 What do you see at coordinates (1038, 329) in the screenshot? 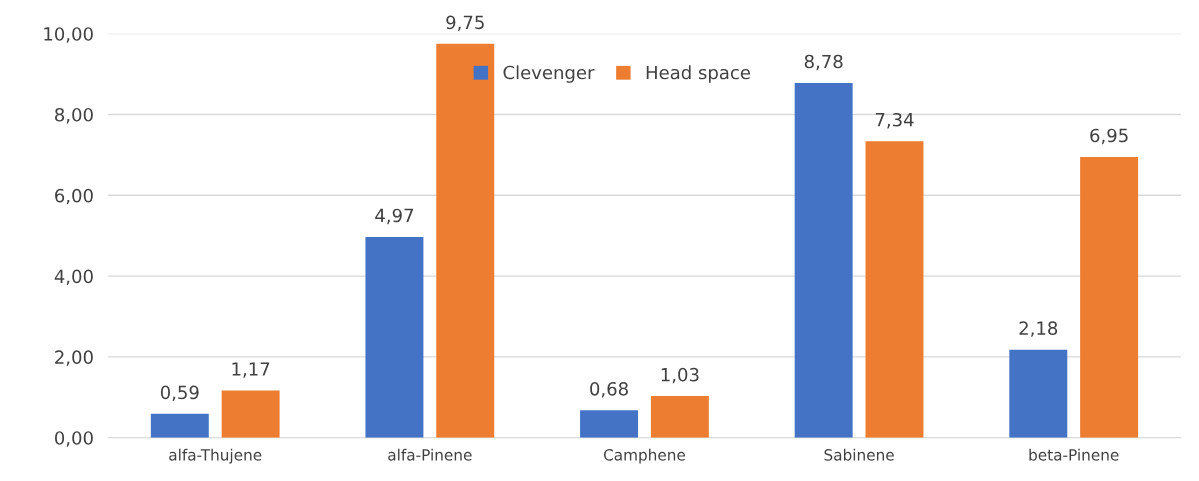
I see `data-label: 2,18` at bounding box center [1038, 329].